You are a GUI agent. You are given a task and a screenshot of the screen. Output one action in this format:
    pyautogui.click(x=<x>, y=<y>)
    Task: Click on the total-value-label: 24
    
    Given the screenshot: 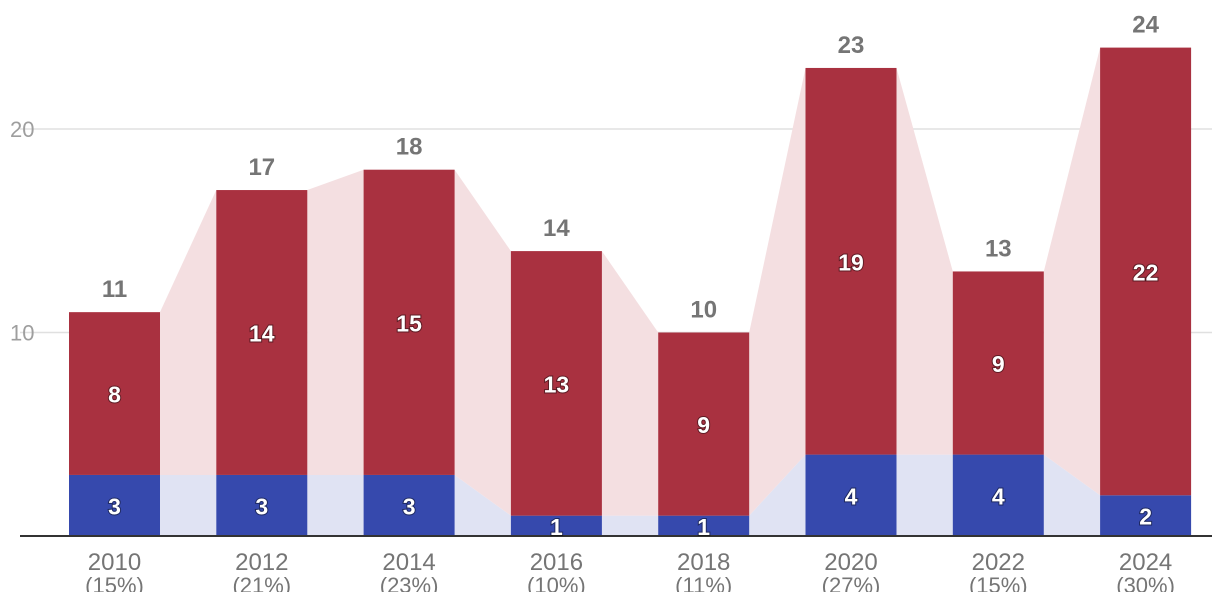 What is the action you would take?
    pyautogui.click(x=1145, y=25)
    